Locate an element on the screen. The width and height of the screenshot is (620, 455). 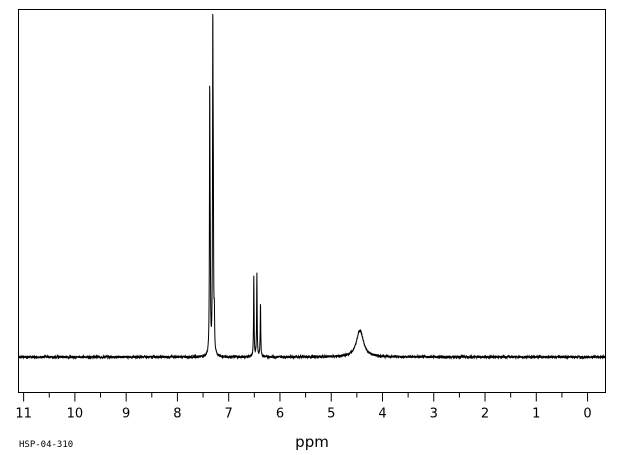
x-axis-ticks: 11 10 9 8 7 6 5 4 3 2 1 0 is located at coordinates (303, 407).